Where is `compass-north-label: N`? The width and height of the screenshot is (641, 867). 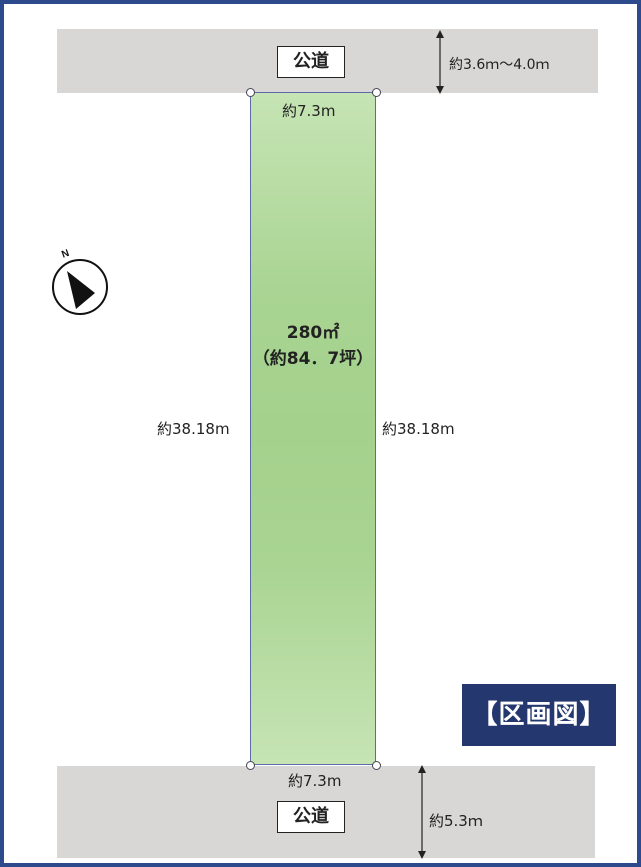
compass-north-label: N is located at coordinates (65, 254).